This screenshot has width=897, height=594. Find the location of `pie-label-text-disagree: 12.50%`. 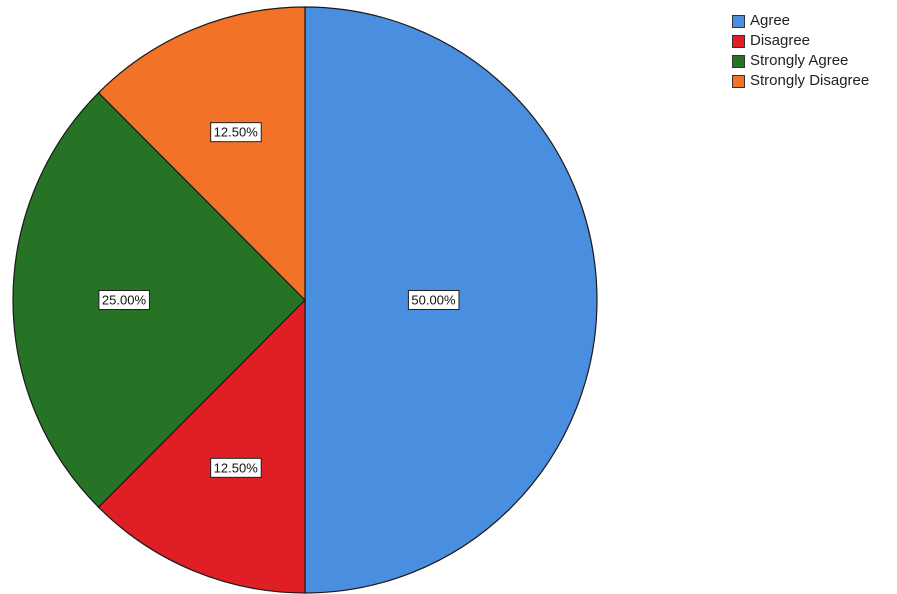

pie-label-text-disagree: 12.50% is located at coordinates (236, 467).